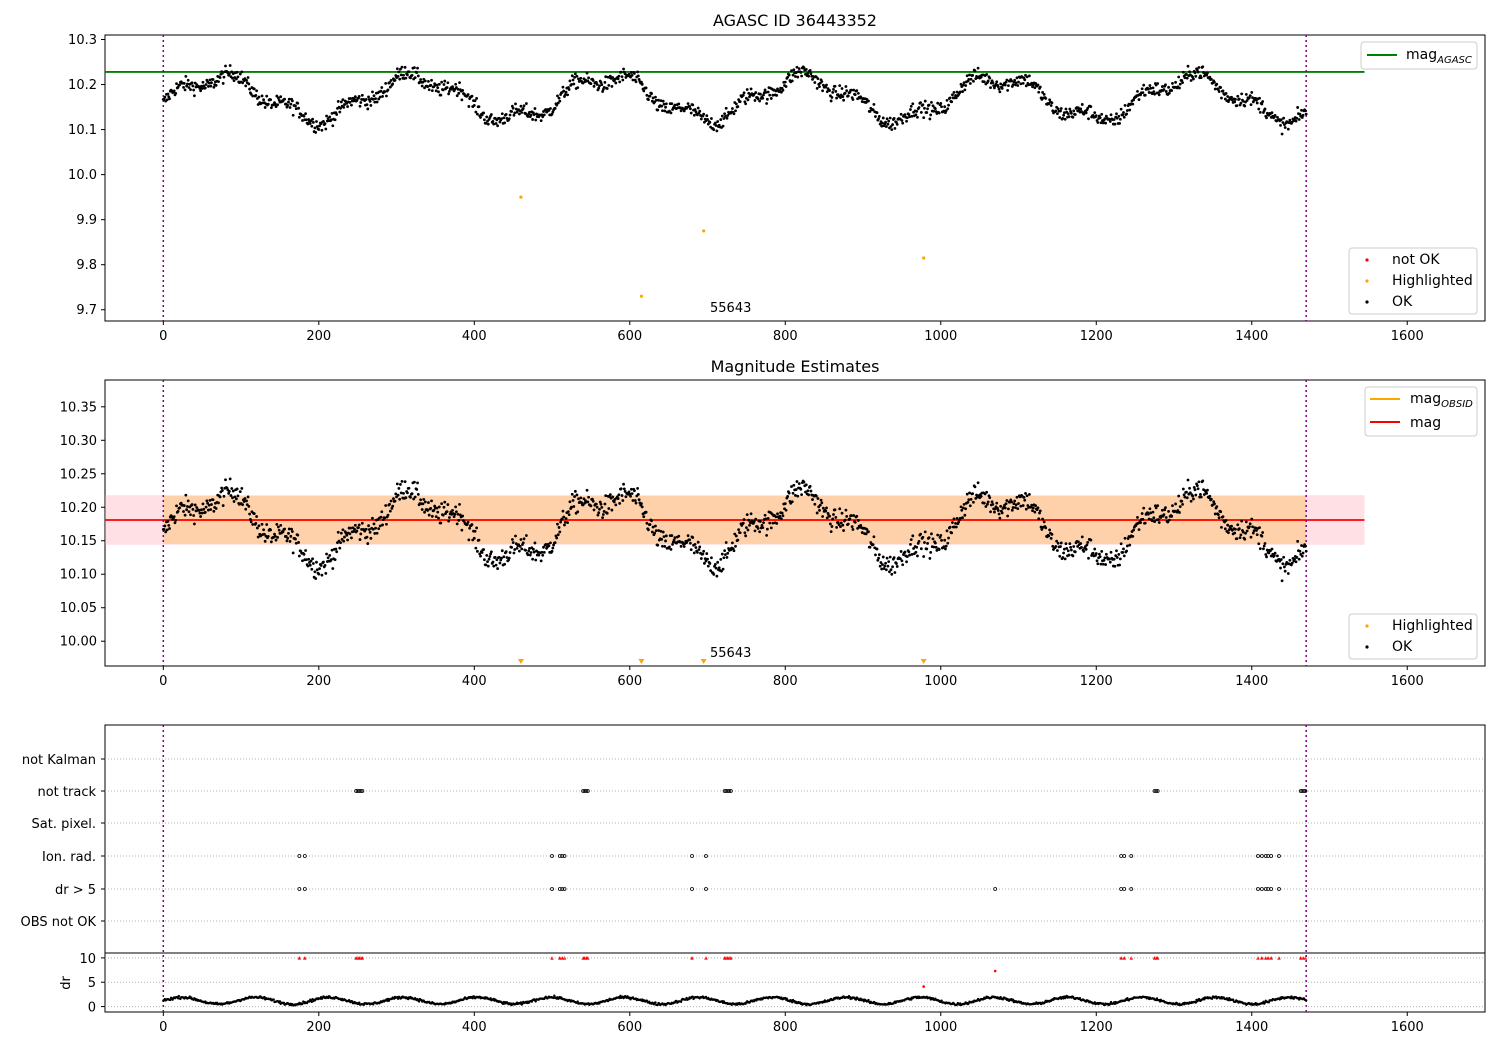 The image size is (1500, 1050). Describe the element at coordinates (923, 986) in the screenshot. I see `dr-red-point` at that location.